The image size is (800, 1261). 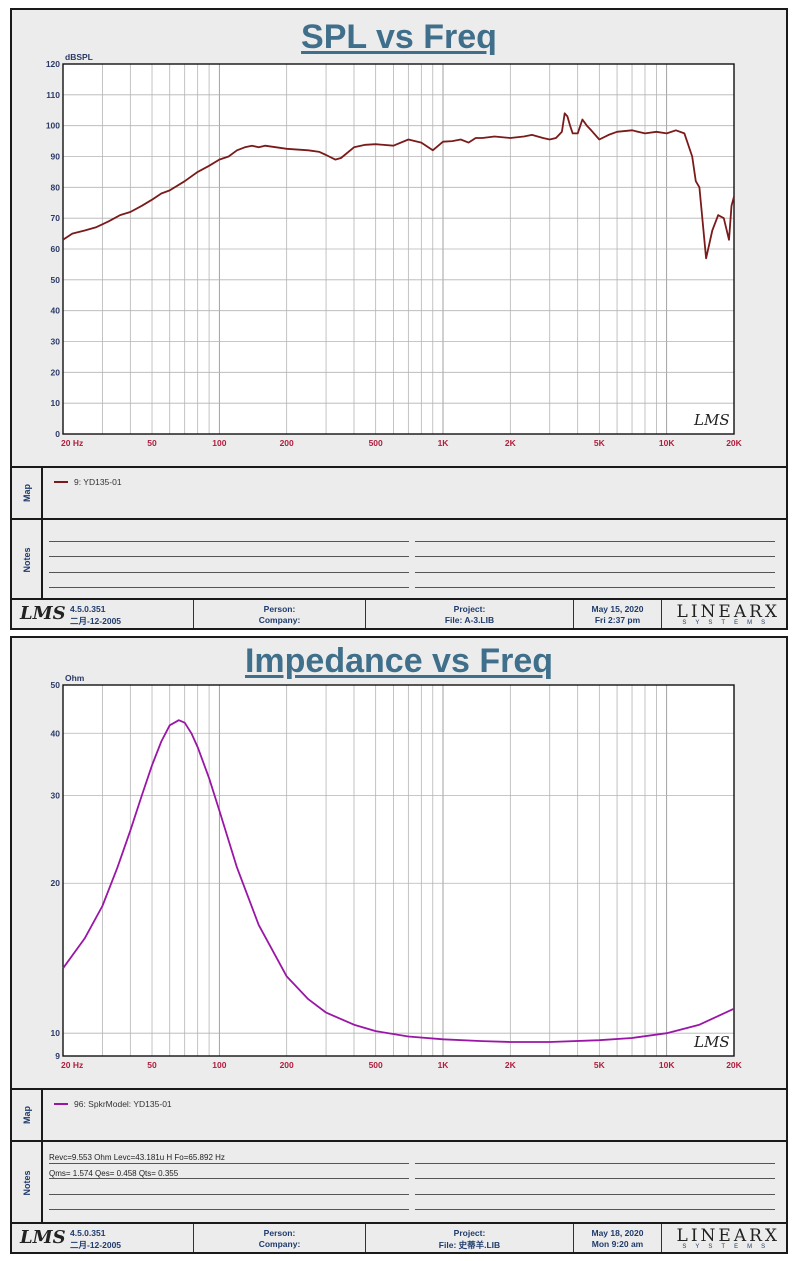 What do you see at coordinates (43, 1237) in the screenshot?
I see `lms-logo: LMS` at bounding box center [43, 1237].